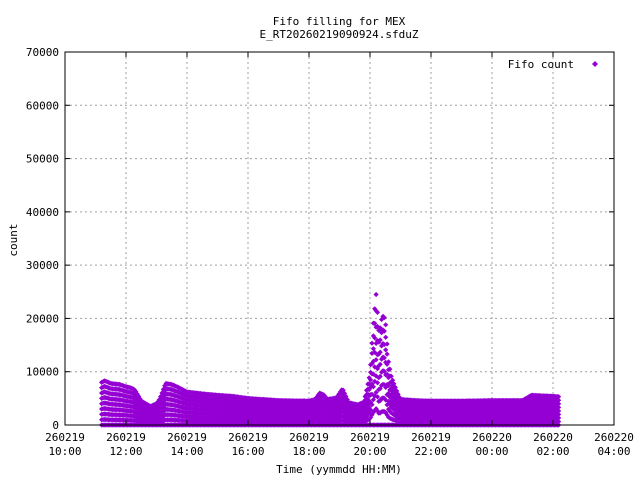 This screenshot has width=640, height=485. What do you see at coordinates (339, 469) in the screenshot?
I see `x-axis-label: Time (yymmdd HH:MM)` at bounding box center [339, 469].